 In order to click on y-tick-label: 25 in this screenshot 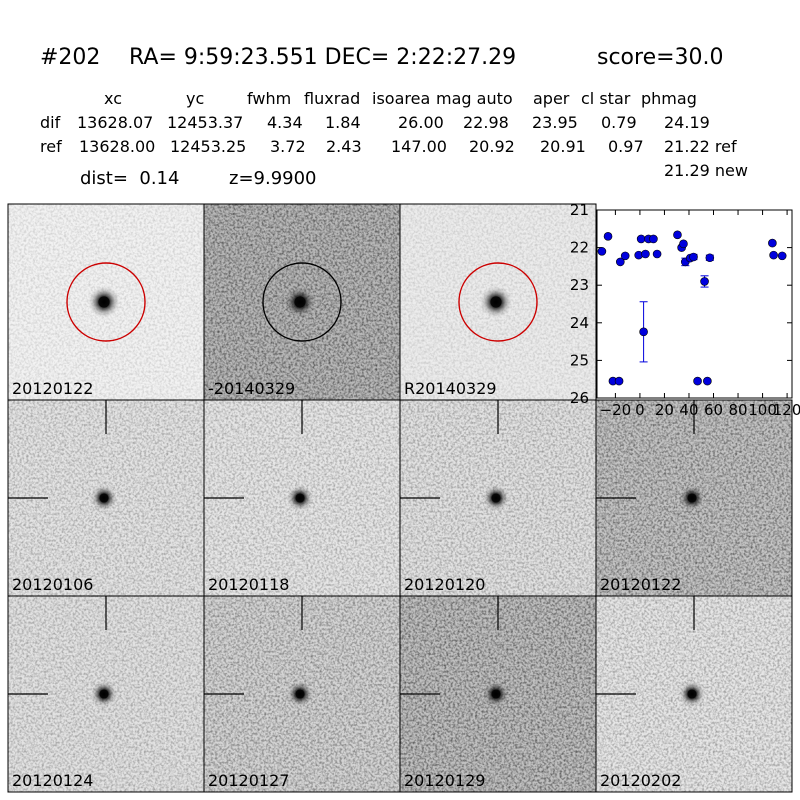, I will do `click(579, 360)`.